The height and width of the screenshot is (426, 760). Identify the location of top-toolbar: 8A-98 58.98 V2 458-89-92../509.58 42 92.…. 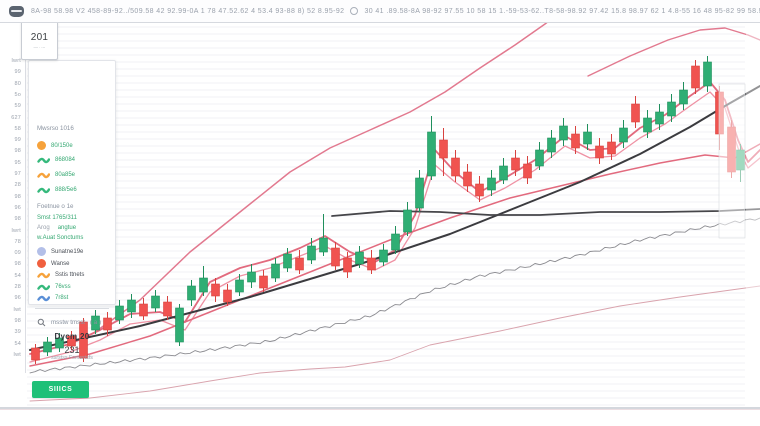
(380, 11).